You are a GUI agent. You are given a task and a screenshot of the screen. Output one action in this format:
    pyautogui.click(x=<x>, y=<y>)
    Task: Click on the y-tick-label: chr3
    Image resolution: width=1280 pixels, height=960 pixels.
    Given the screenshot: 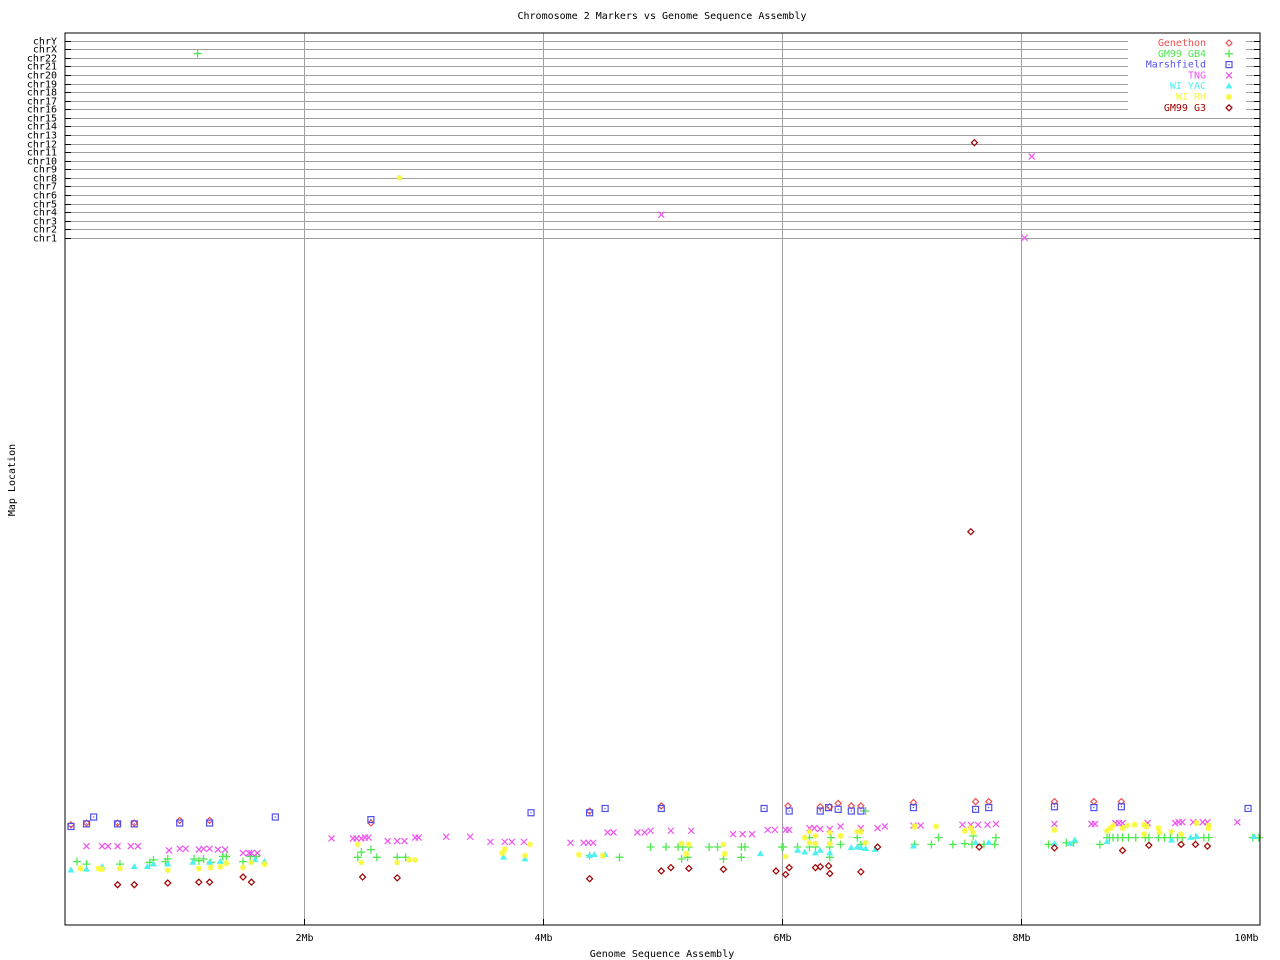 What is the action you would take?
    pyautogui.click(x=45, y=222)
    